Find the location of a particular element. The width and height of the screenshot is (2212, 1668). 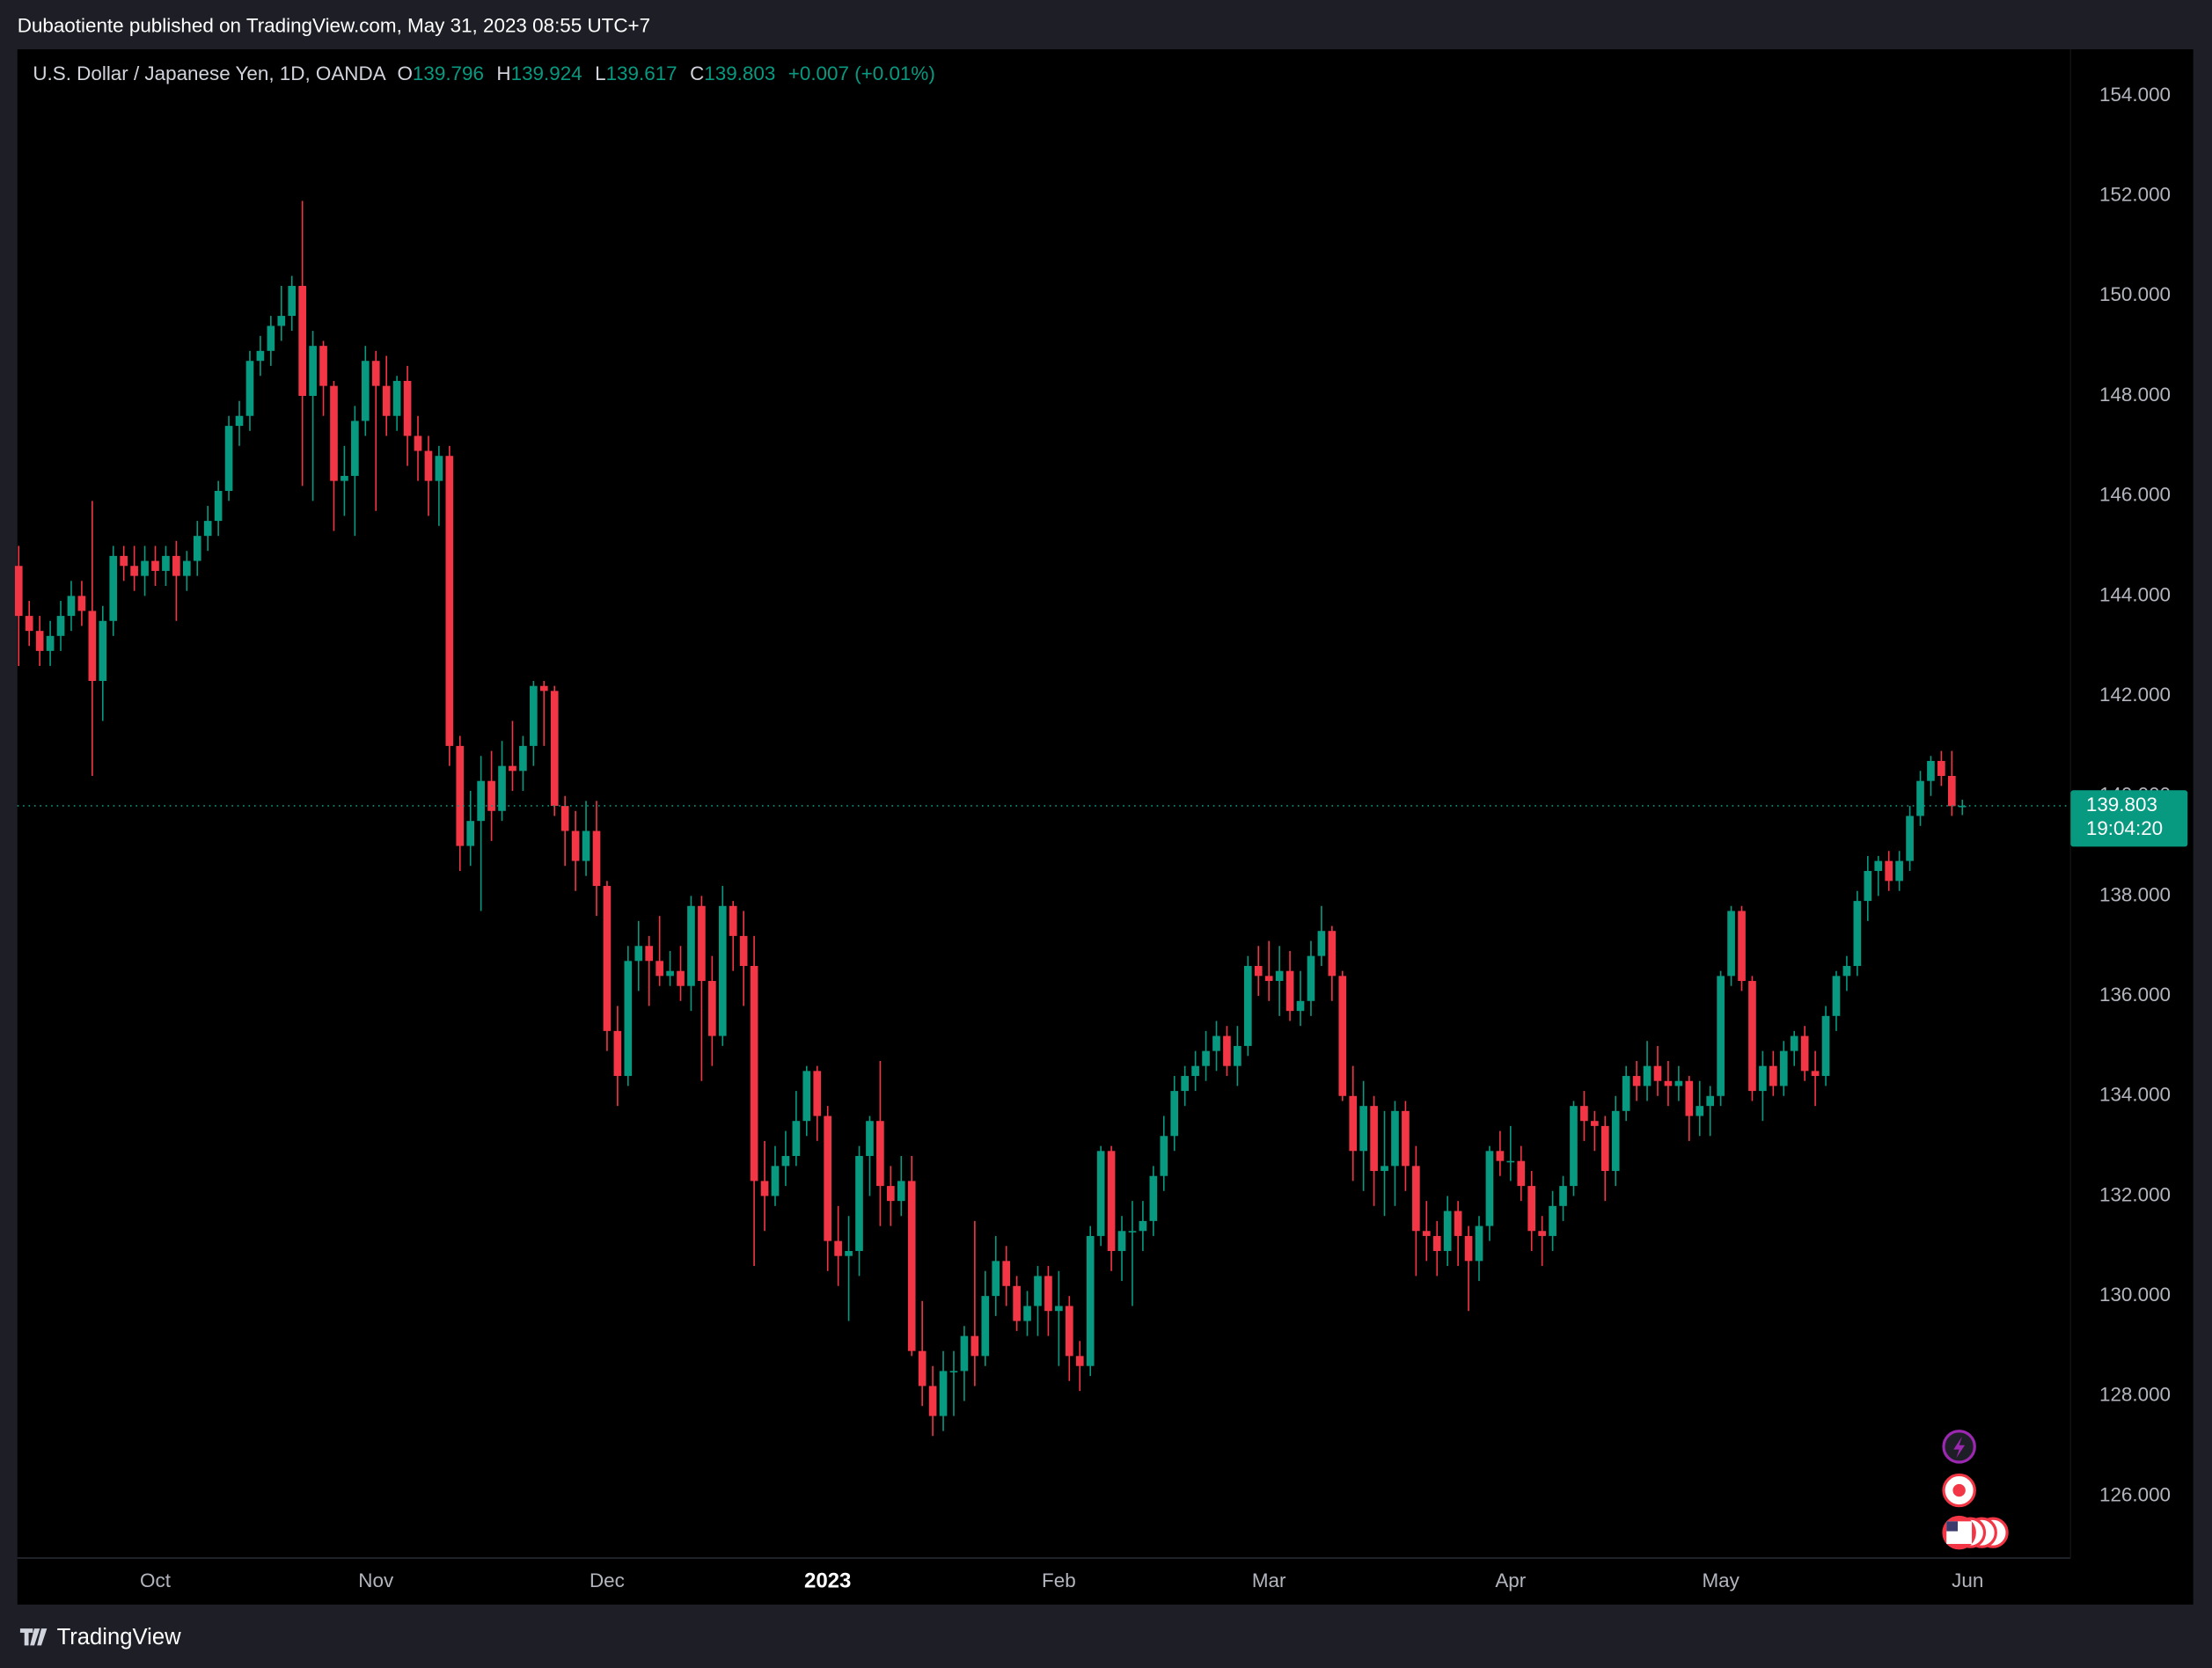

price-tag-label: 139.803 is located at coordinates (2121, 805).